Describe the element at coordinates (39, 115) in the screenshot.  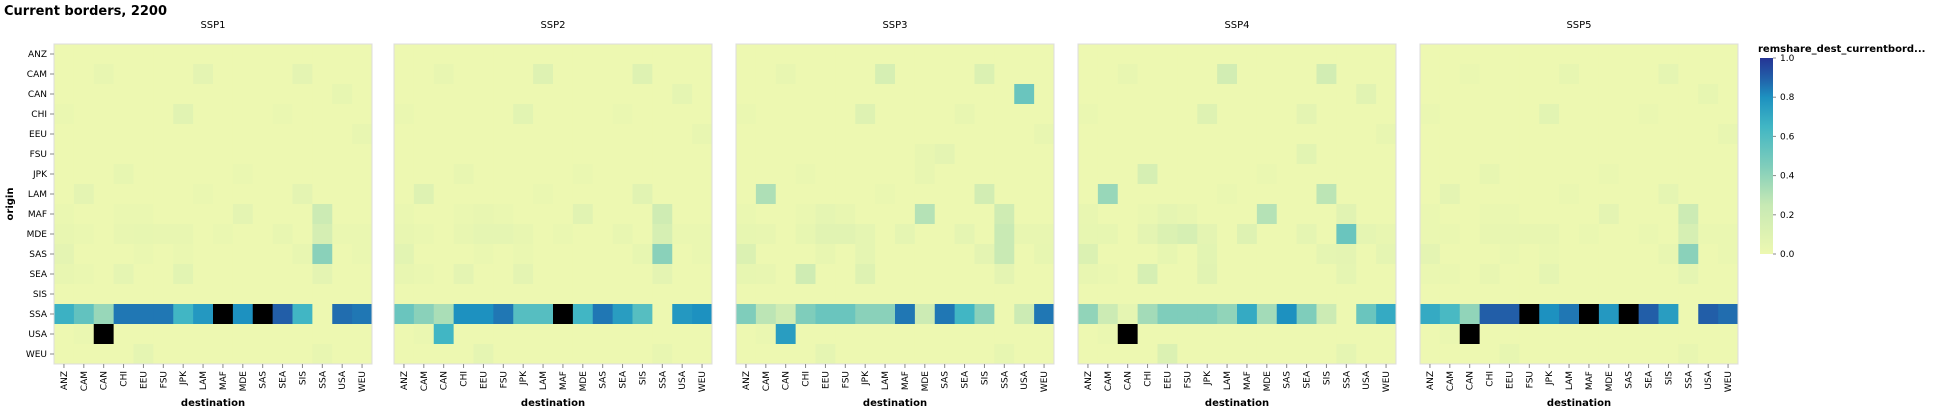
I see `y-tick-label: CHI` at that location.